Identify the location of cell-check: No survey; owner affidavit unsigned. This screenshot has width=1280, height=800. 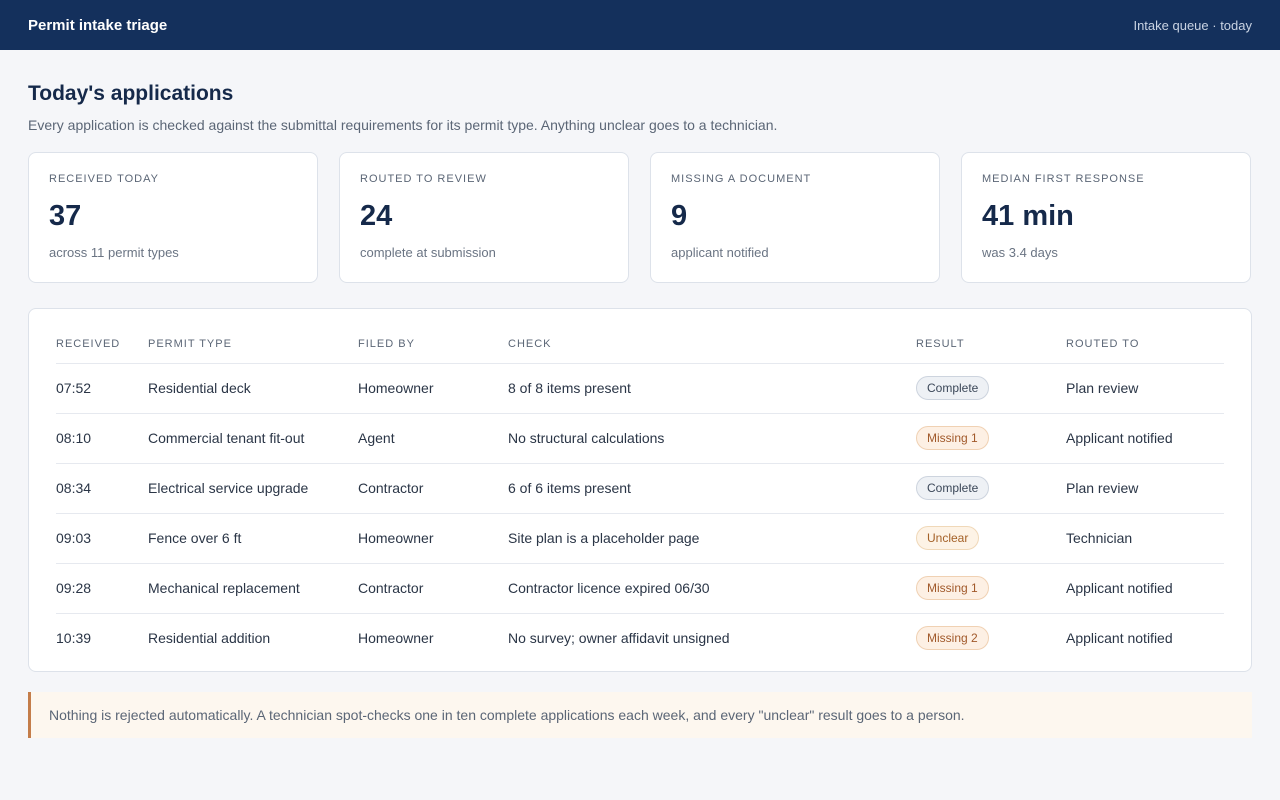
(619, 638).